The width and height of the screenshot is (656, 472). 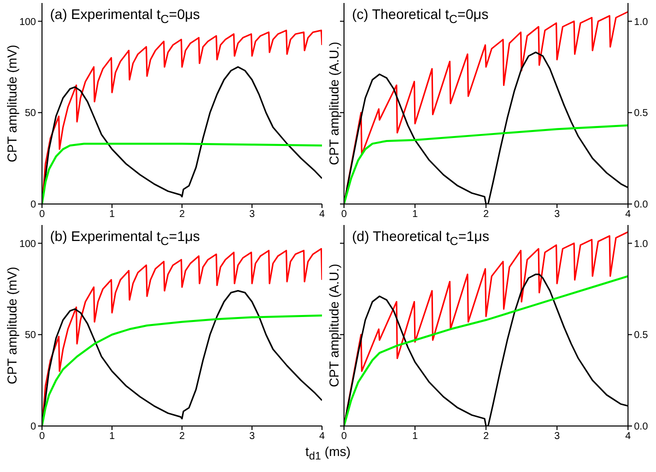 I want to click on chart-title: (d) Theoretical t$_{C}$=1μs, so click(x=421, y=238).